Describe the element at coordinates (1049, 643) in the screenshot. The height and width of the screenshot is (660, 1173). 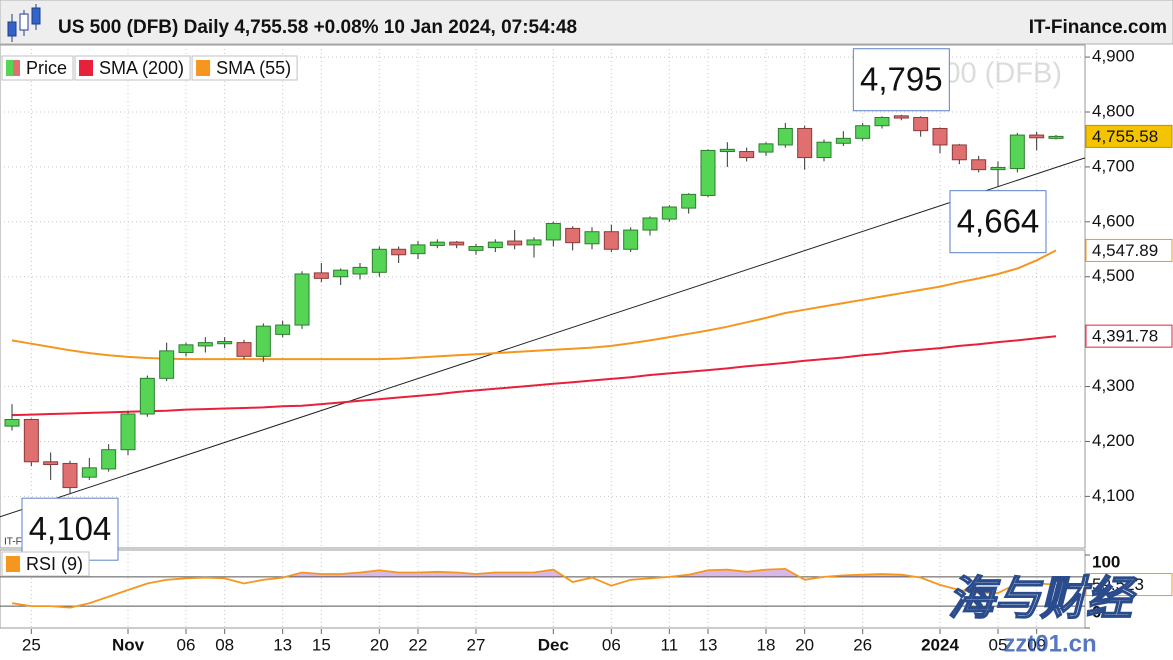
I see `overlay-watermark-url: zzt01.cn` at that location.